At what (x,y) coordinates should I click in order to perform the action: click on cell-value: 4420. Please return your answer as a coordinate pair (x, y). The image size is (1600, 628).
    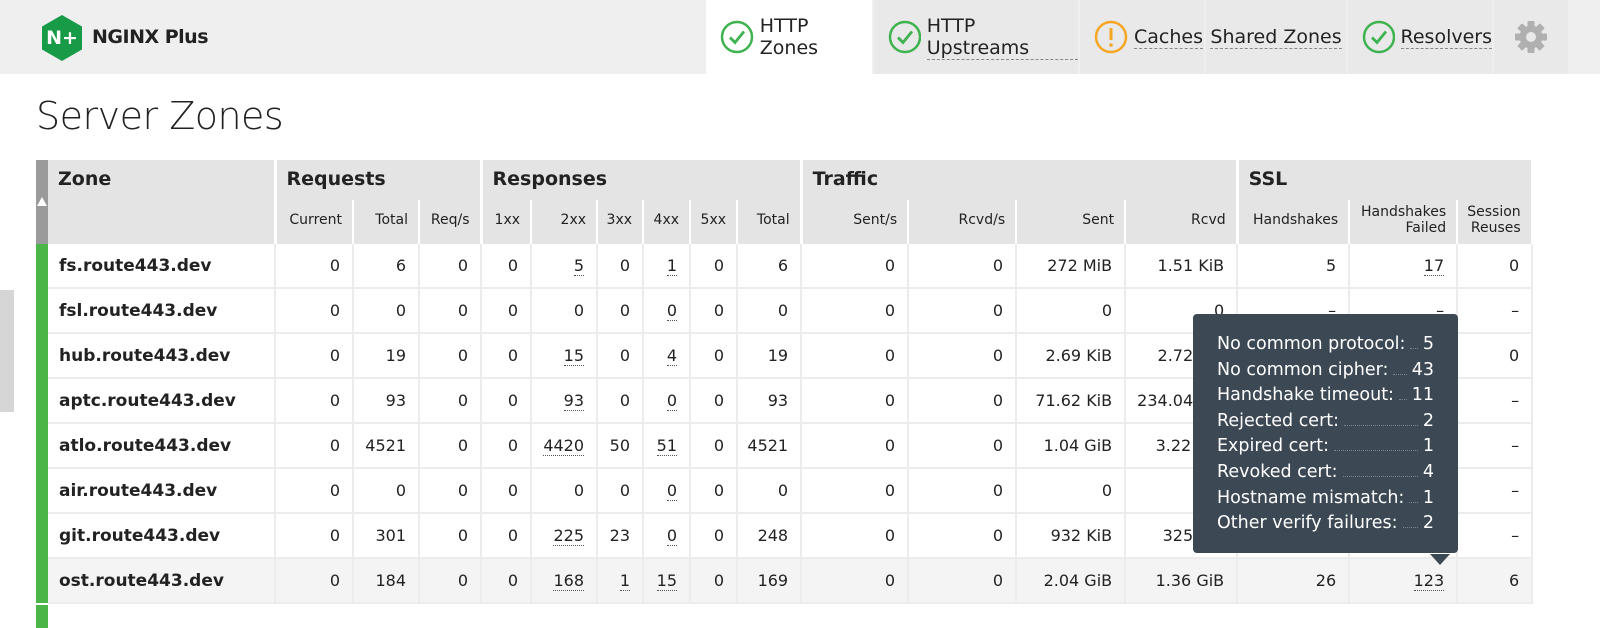
    Looking at the image, I should click on (564, 446).